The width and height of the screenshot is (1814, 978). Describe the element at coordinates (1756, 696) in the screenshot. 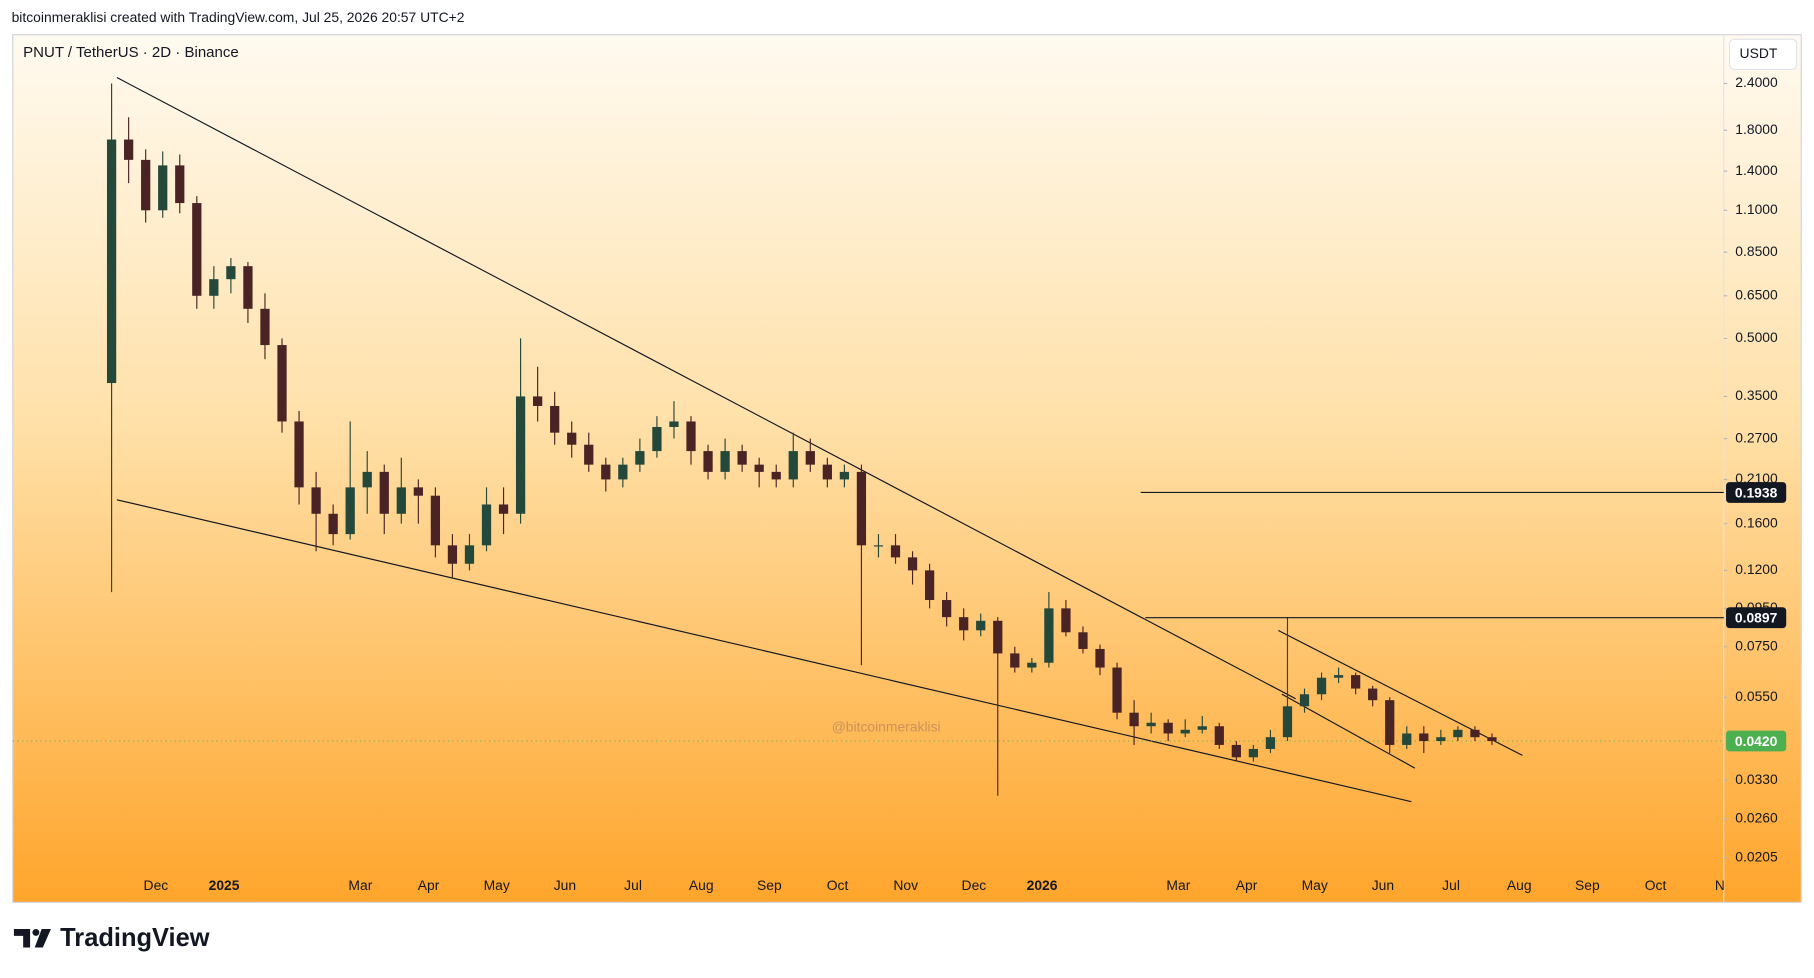

I see `y-tick-label: 0.0550` at that location.